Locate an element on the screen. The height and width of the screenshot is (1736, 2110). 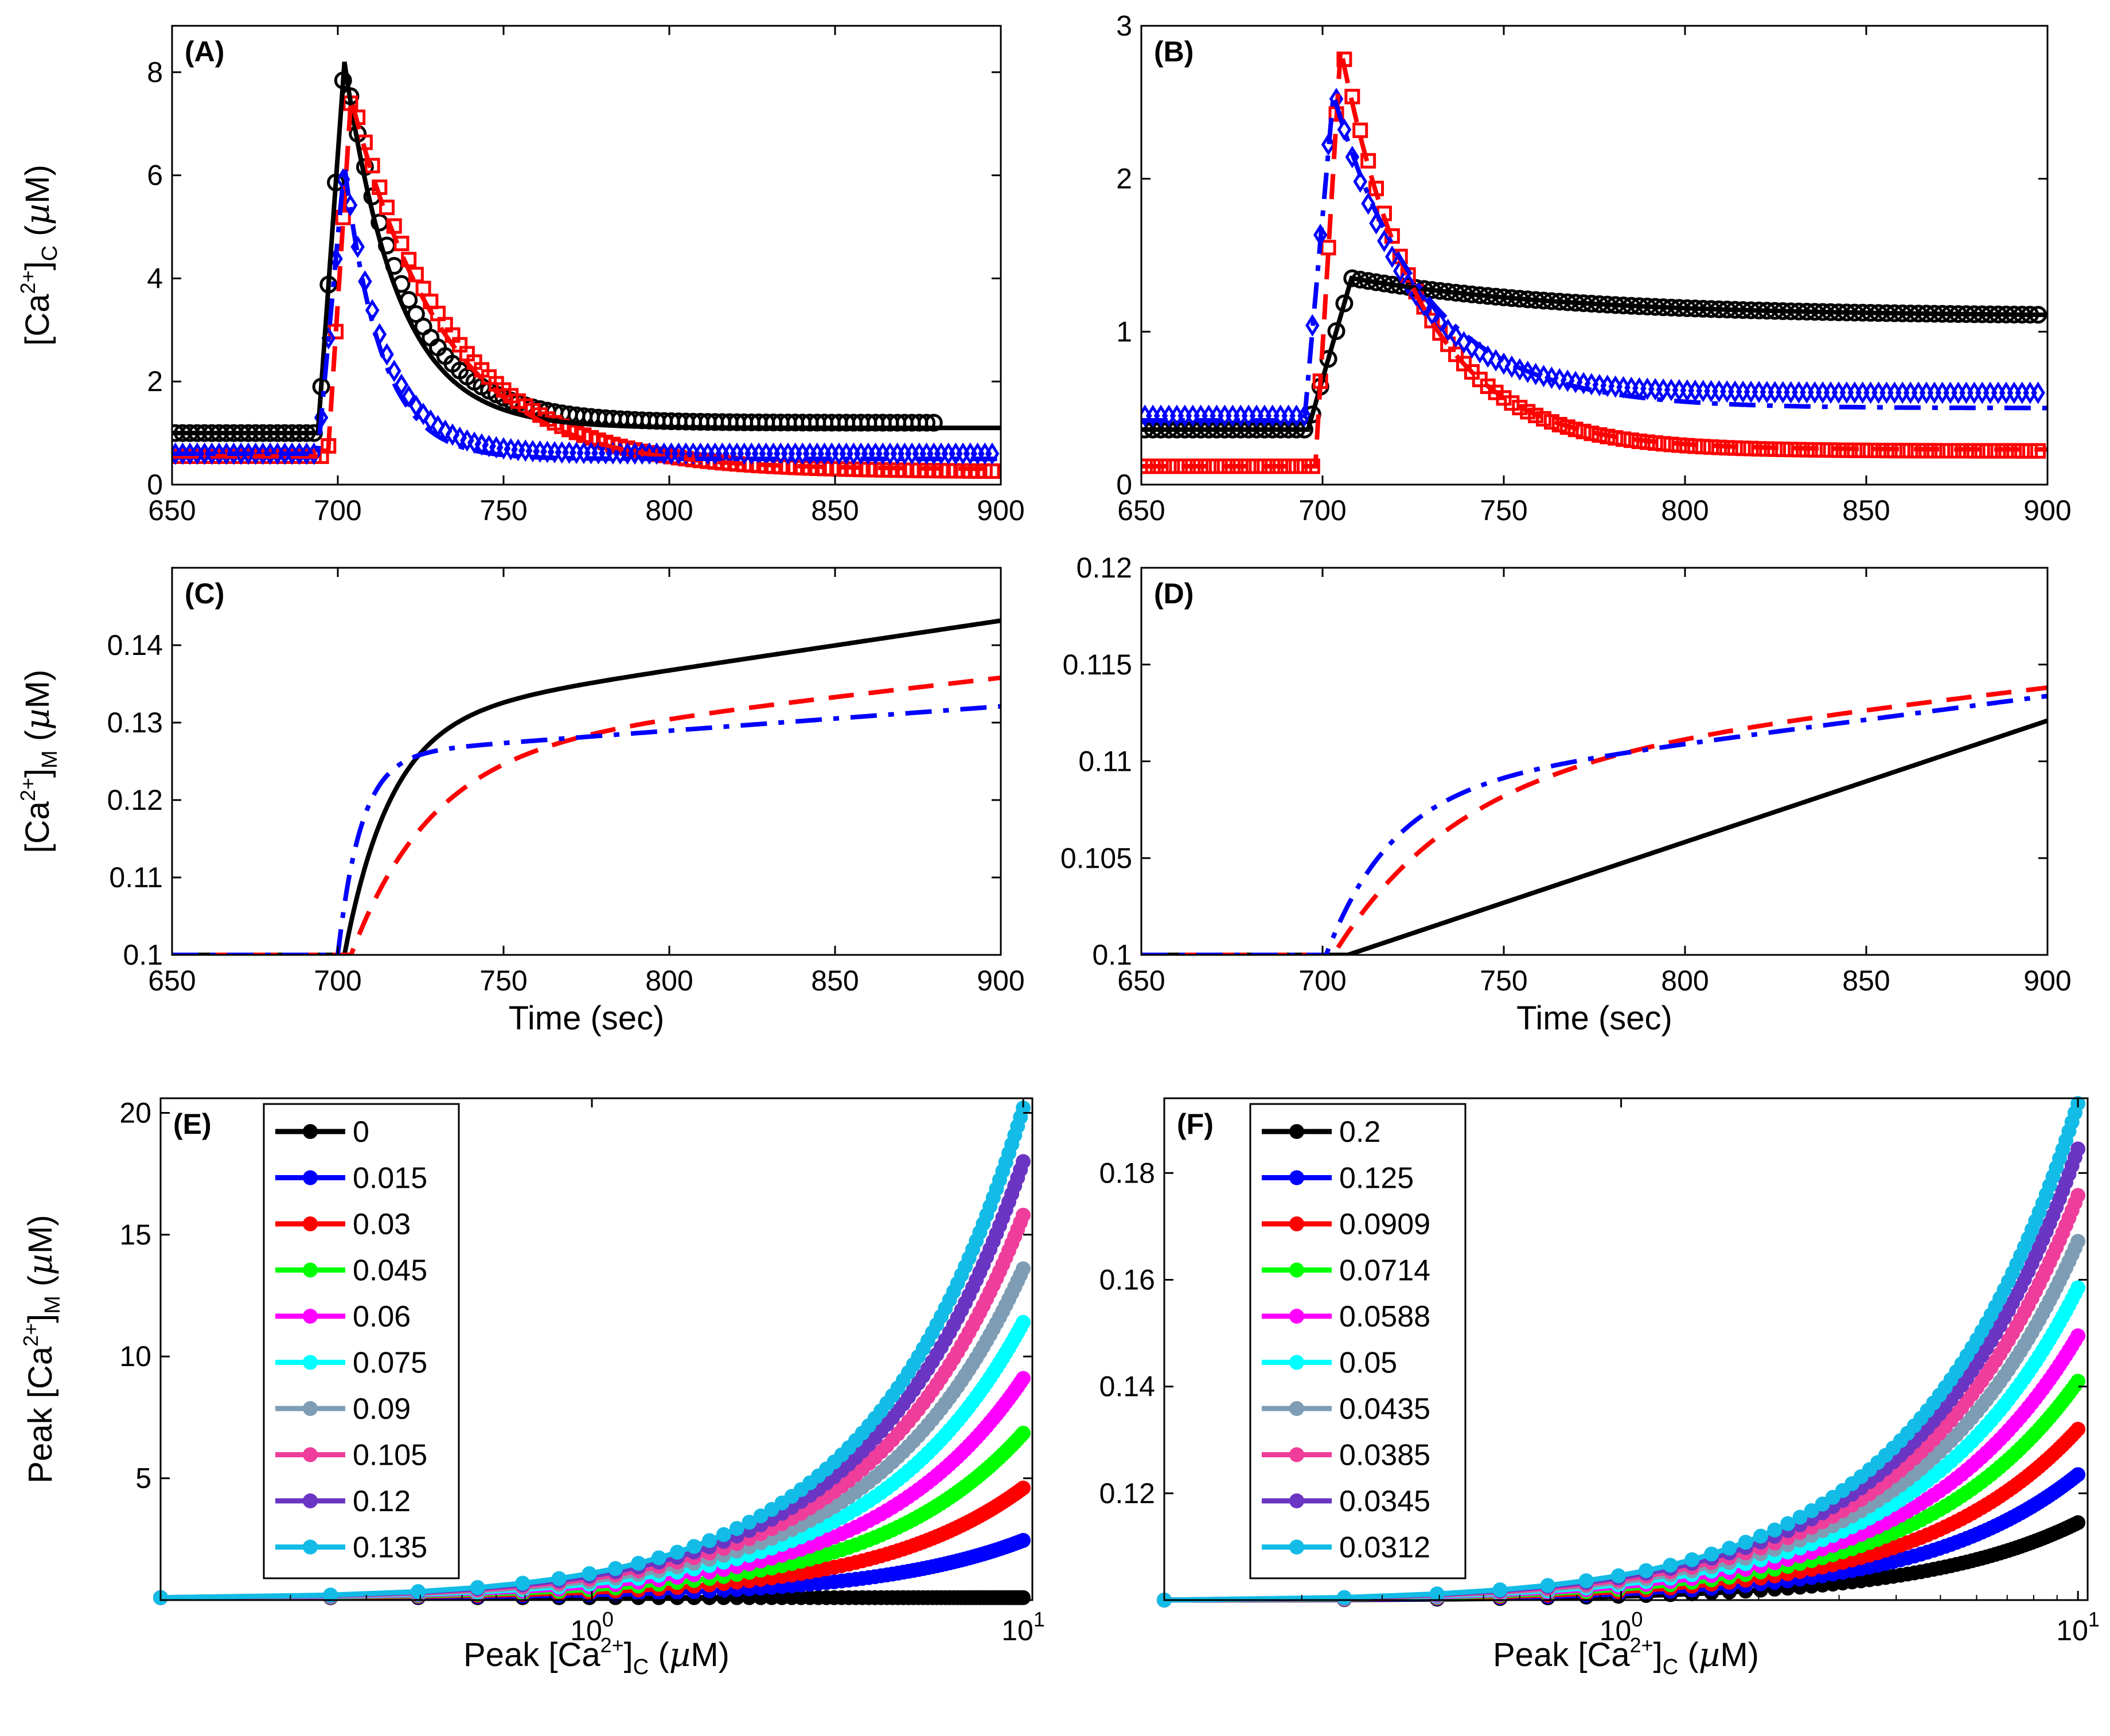
panel-a: 650 700 750 800 850 900 0 2 4 6 8 (A) [Ca2+]C (µM) is located at coordinates (520, 275).